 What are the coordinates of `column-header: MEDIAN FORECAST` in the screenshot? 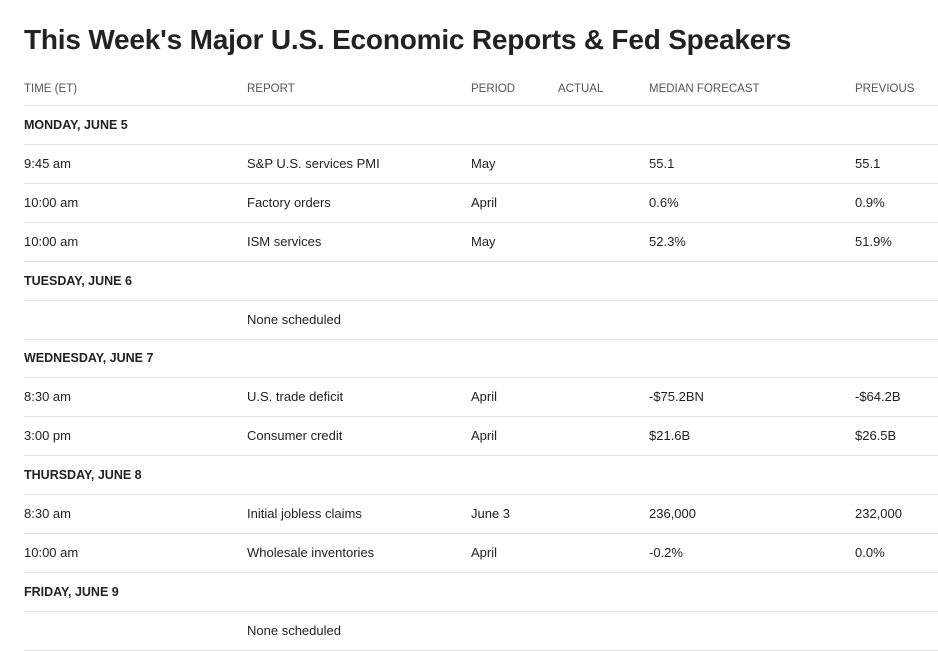 It's located at (704, 89).